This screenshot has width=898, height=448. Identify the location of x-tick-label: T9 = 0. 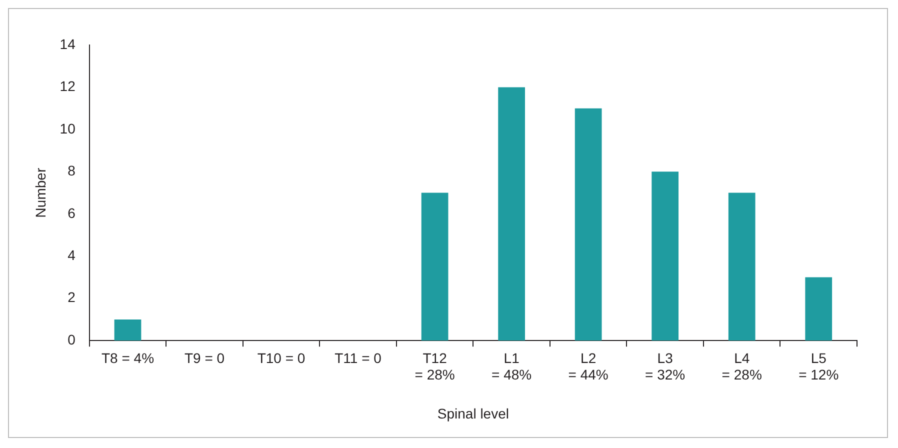
(204, 358).